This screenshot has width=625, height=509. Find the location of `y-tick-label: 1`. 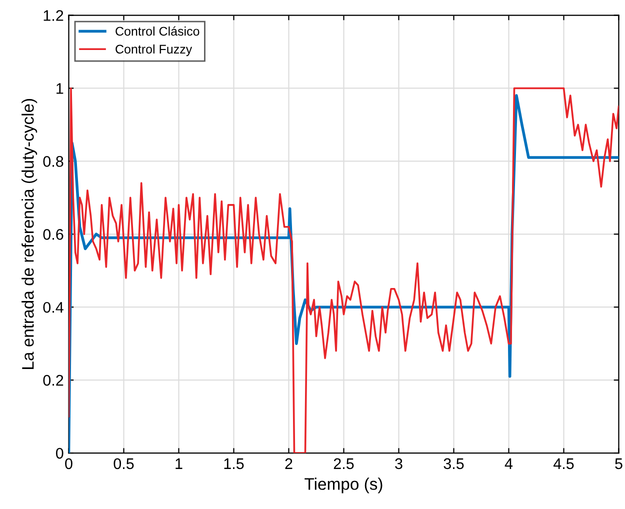

y-tick-label: 1 is located at coordinates (60, 88).